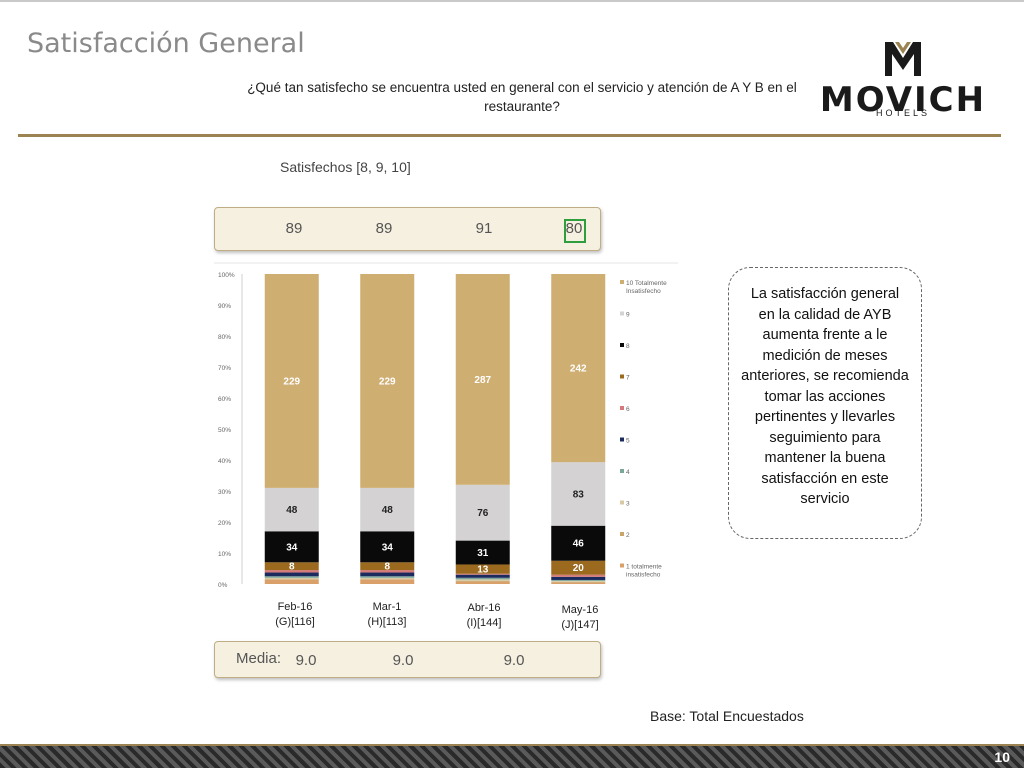 This screenshot has width=1024, height=768. Describe the element at coordinates (345, 167) in the screenshot. I see `satisfied-label: Satisfechos [8, 9, 10]` at that location.